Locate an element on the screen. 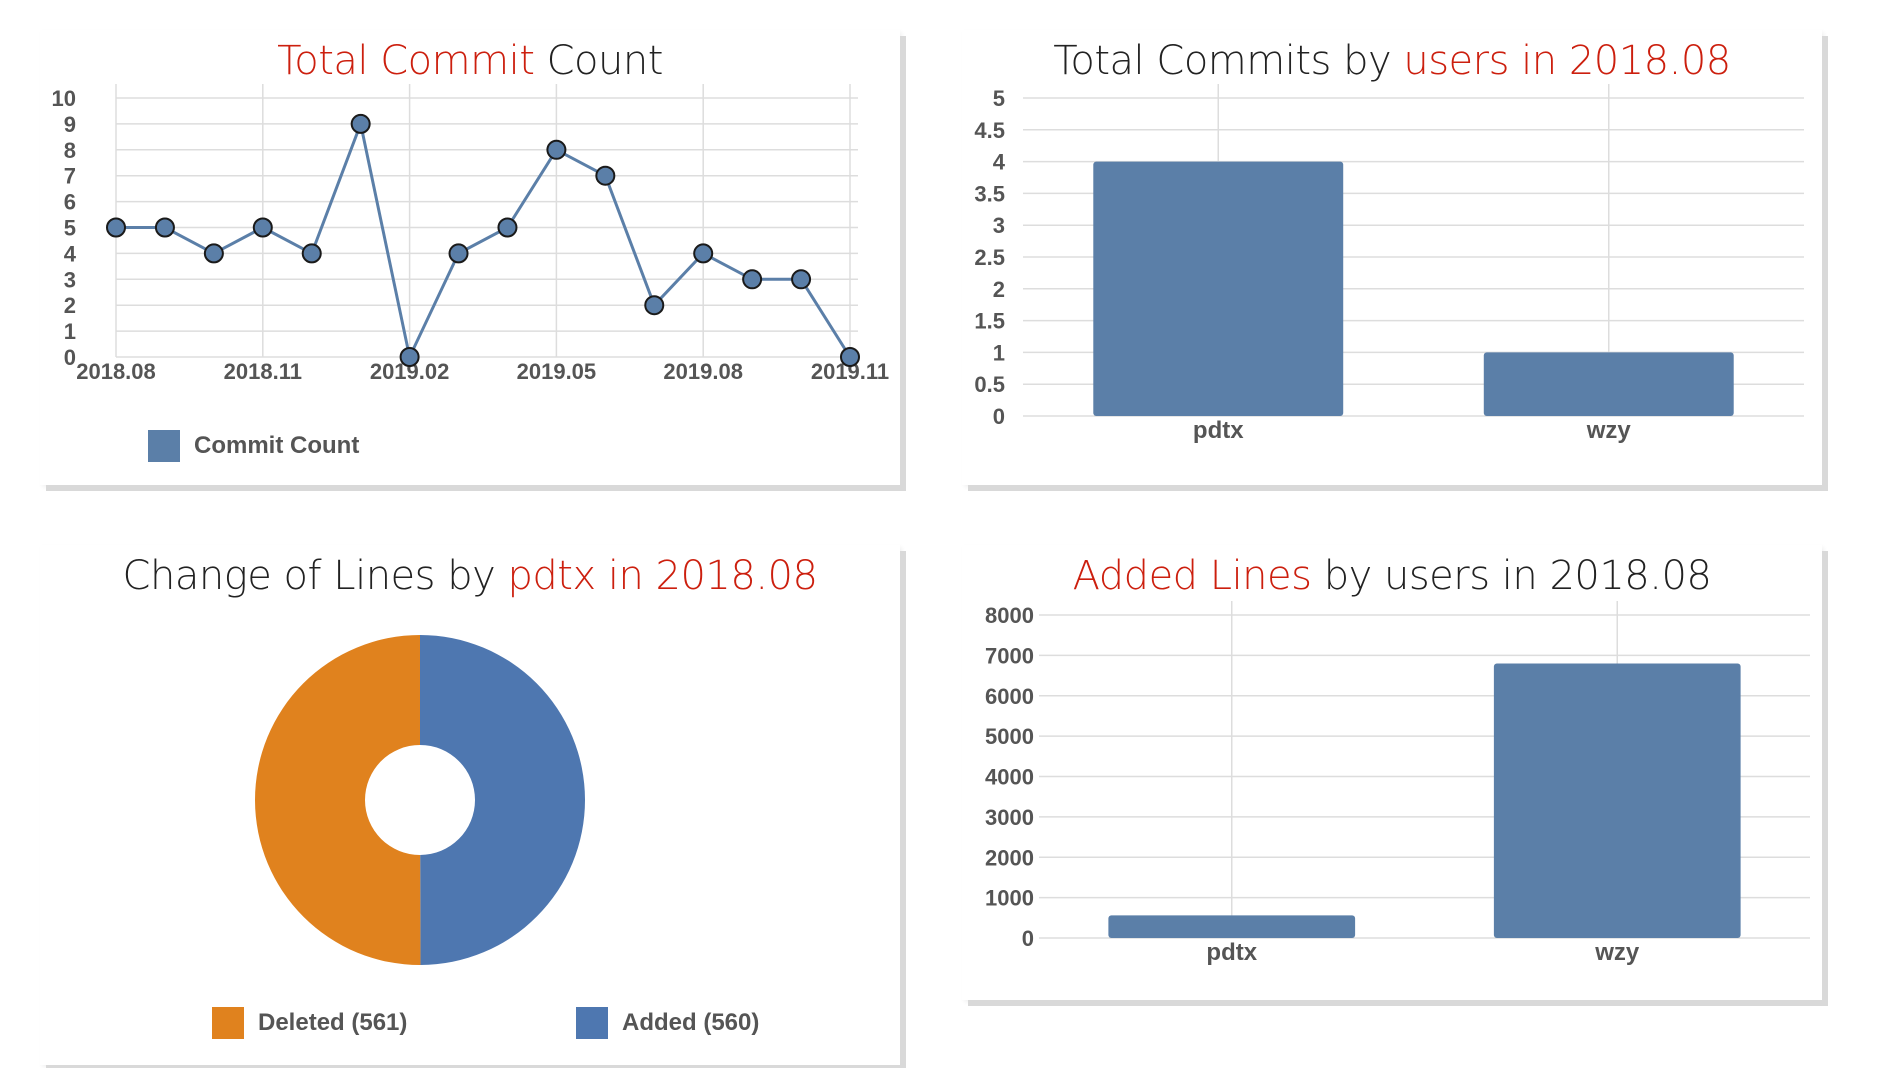 The image size is (1877, 1068). line-change-title-highlight: pdtx in 2018.08 is located at coordinates (662, 576).